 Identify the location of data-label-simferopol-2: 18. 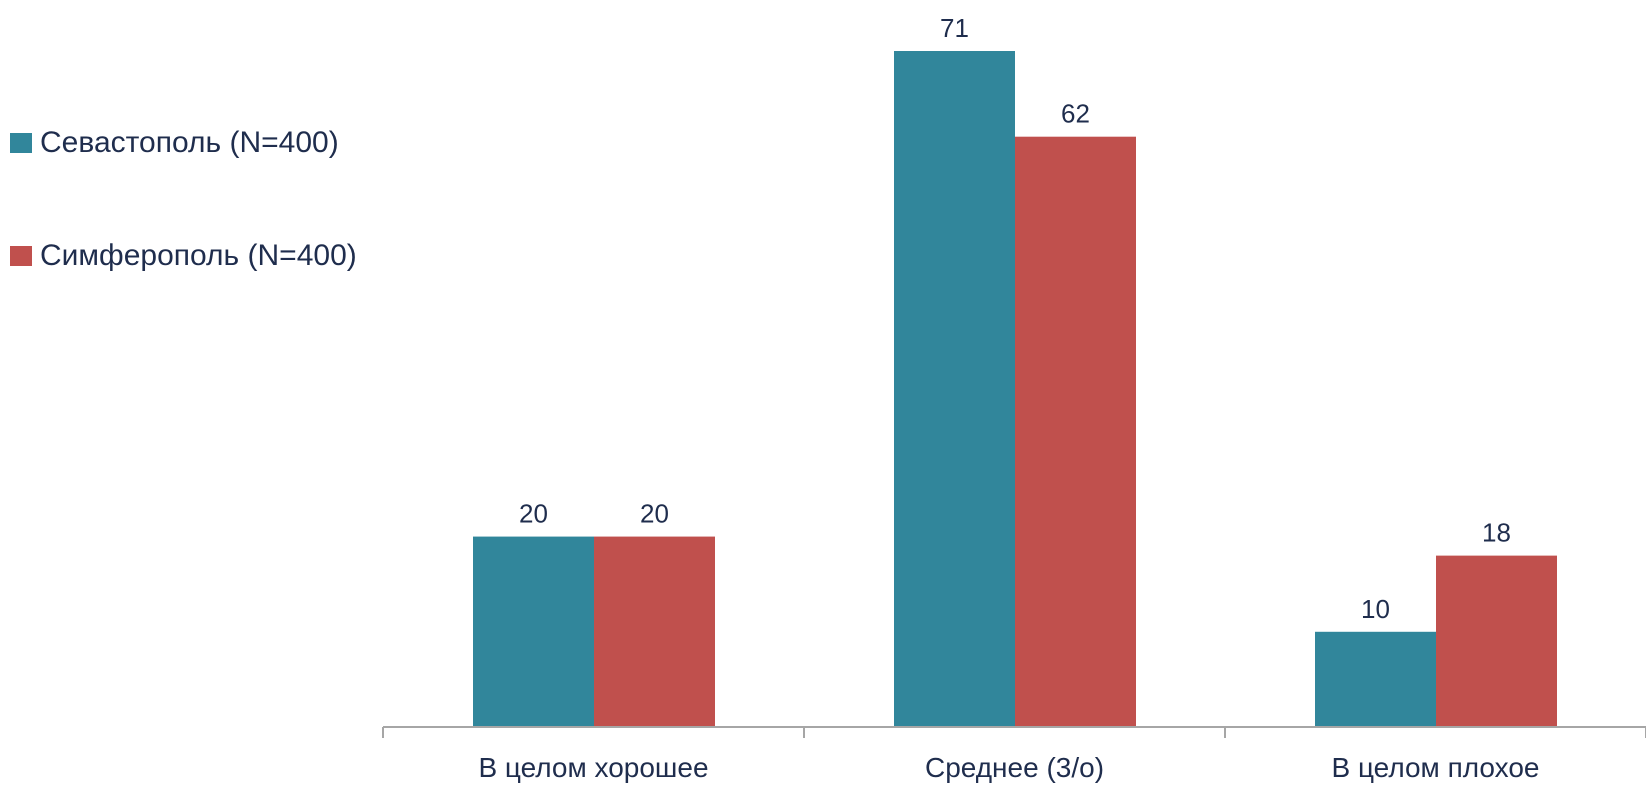
(1496, 533).